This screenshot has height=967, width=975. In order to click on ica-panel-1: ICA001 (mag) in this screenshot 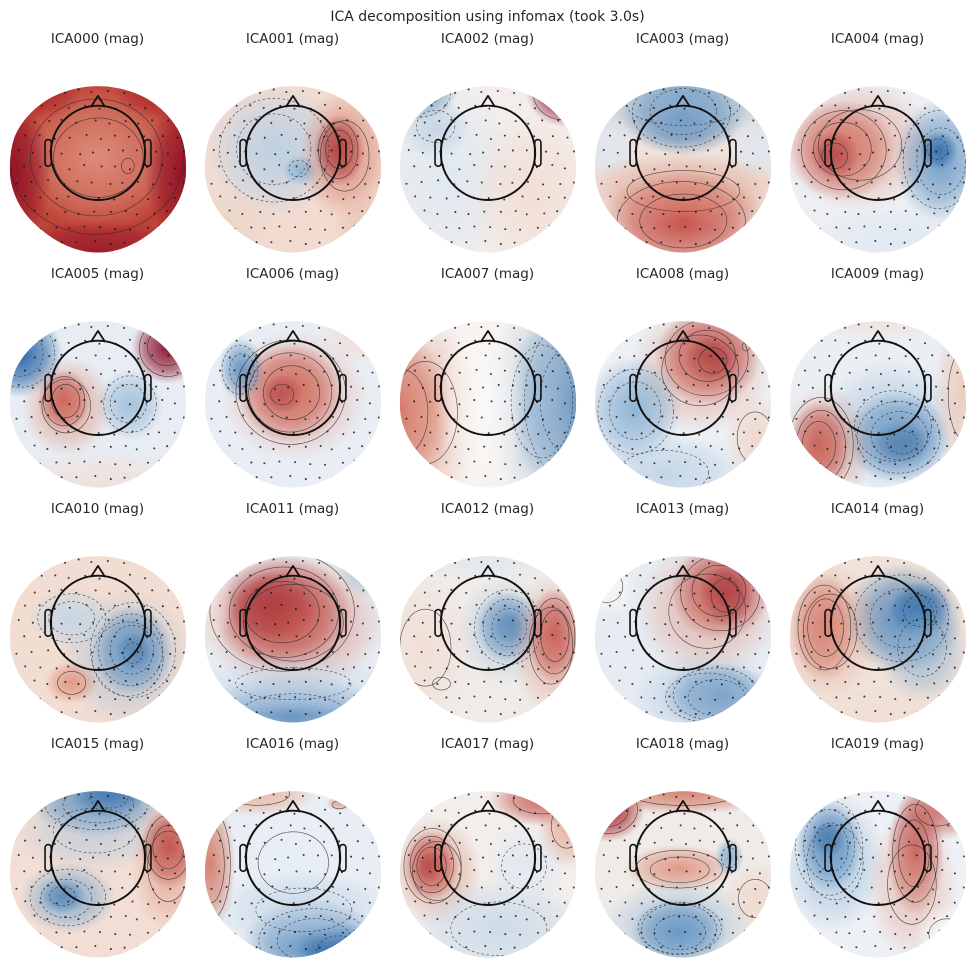, I will do `click(292, 142)`.